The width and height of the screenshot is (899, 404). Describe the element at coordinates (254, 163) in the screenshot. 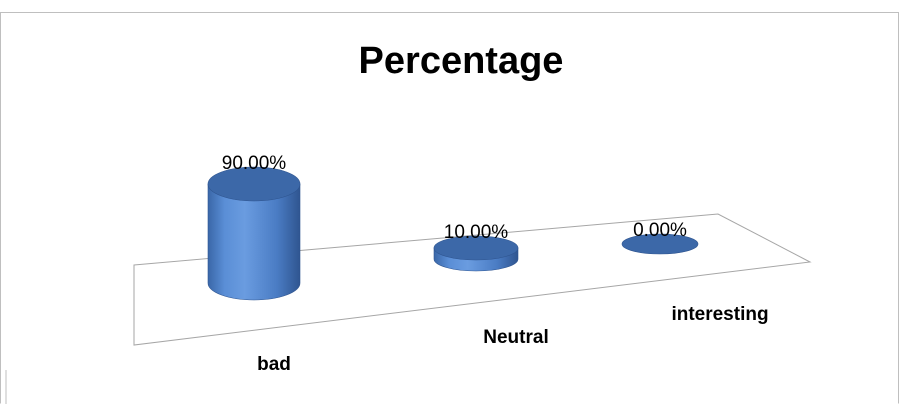

I see `data-label: 90.00%` at that location.